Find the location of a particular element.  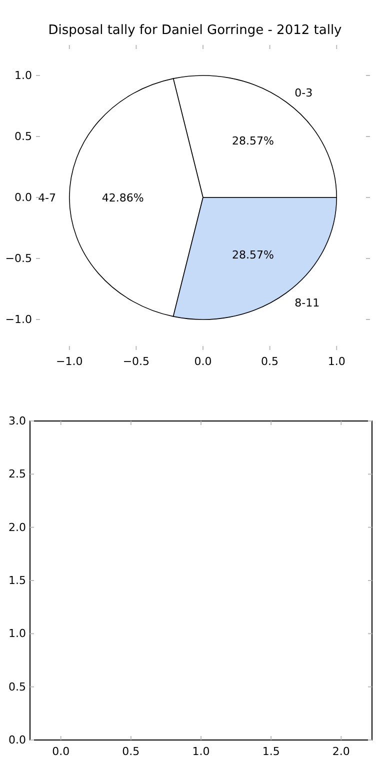

slice-label: 8-11 is located at coordinates (307, 303).